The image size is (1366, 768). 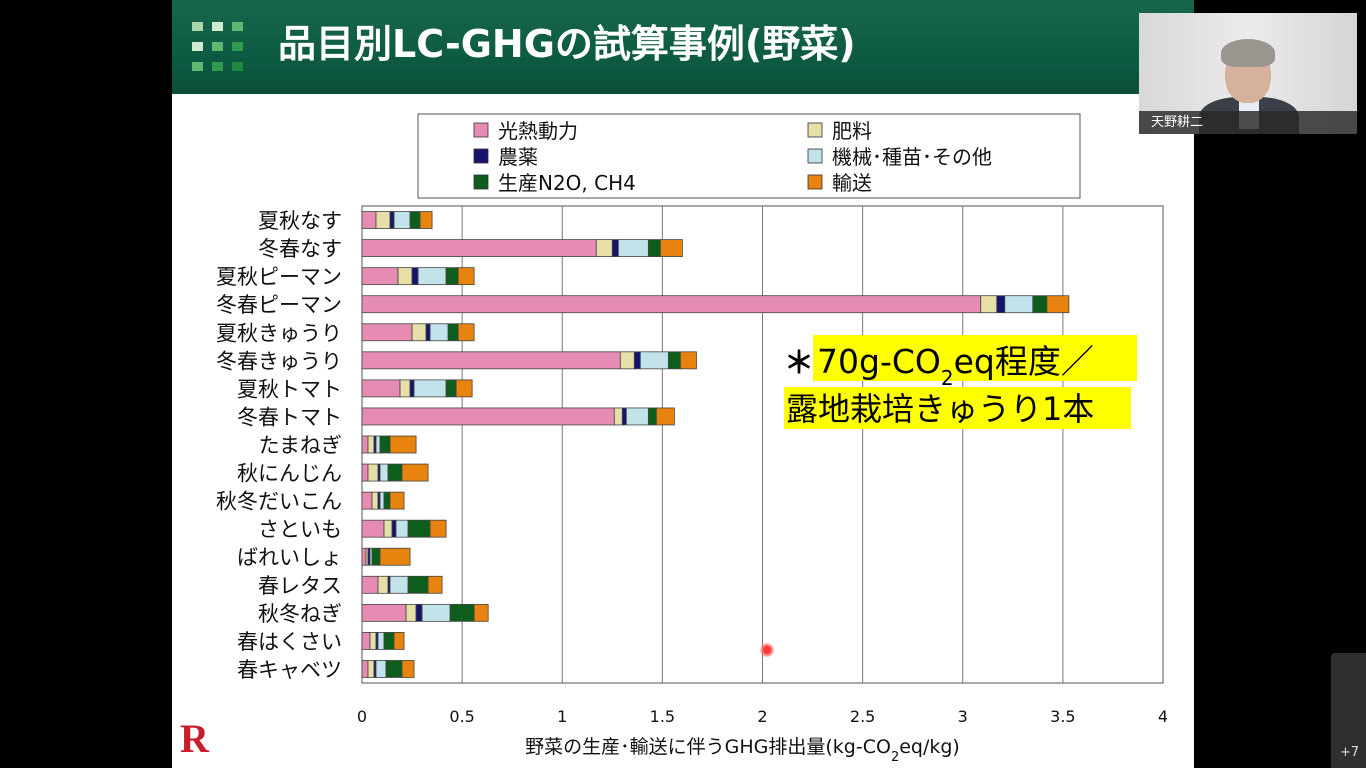 What do you see at coordinates (220, 48) in the screenshot?
I see `title-decoration-icon` at bounding box center [220, 48].